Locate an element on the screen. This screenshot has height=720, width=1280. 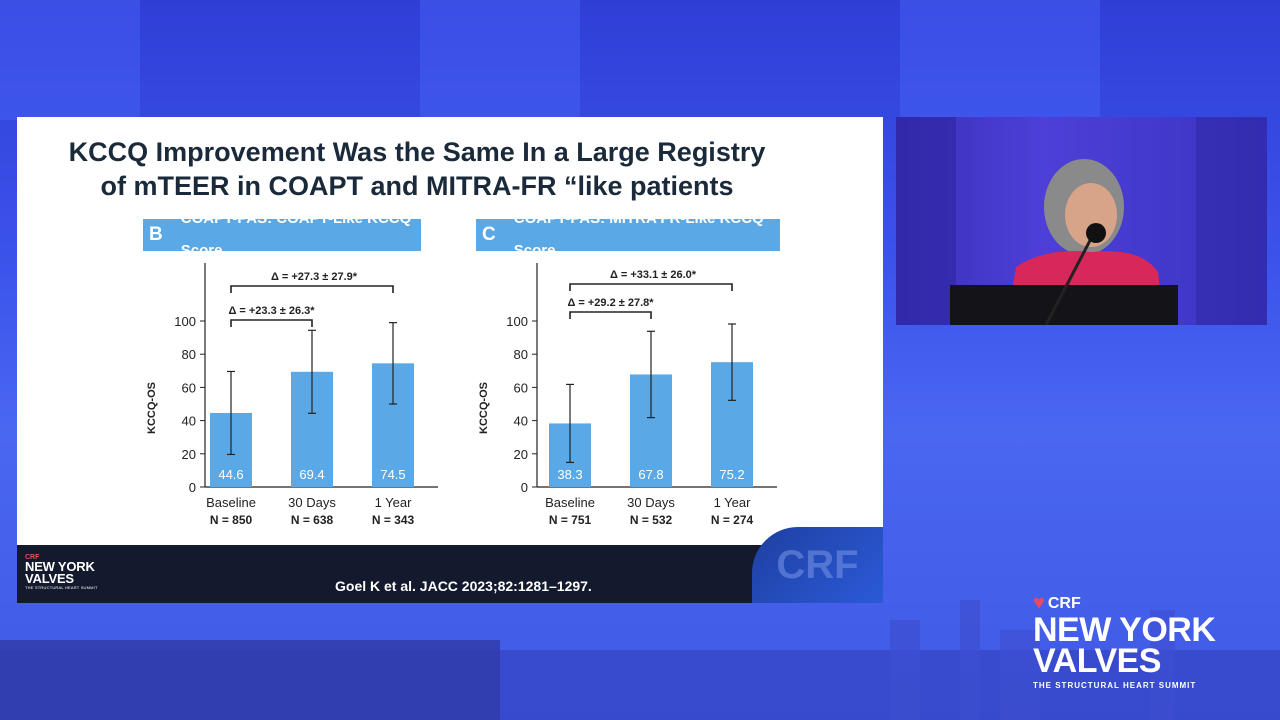
panel-b-y-tick-label: 80 is located at coordinates (189, 354).